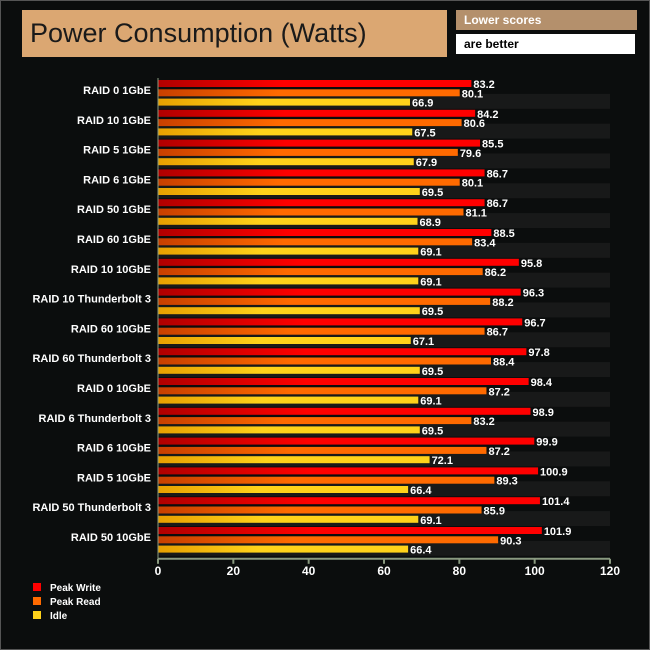 This screenshot has width=650, height=650. I want to click on data-label: 96.7, so click(534, 323).